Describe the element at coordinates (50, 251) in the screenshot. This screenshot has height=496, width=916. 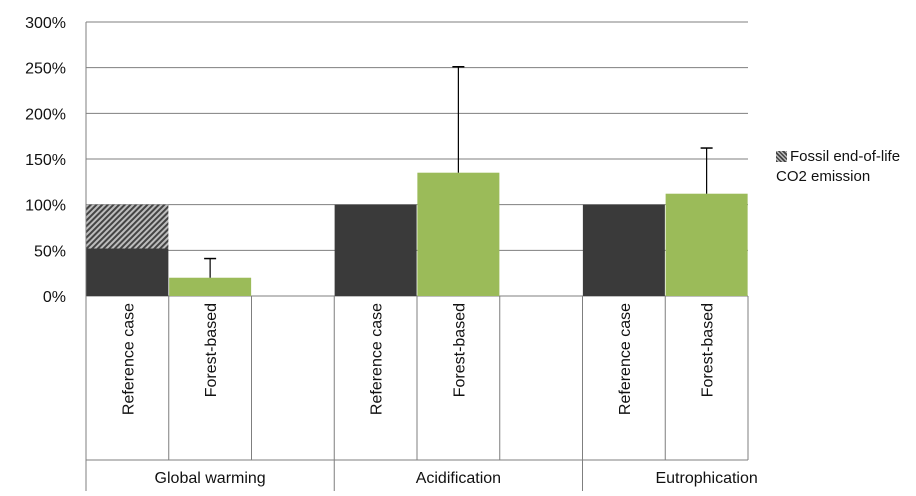
I see `y-tick-label: 50%` at that location.